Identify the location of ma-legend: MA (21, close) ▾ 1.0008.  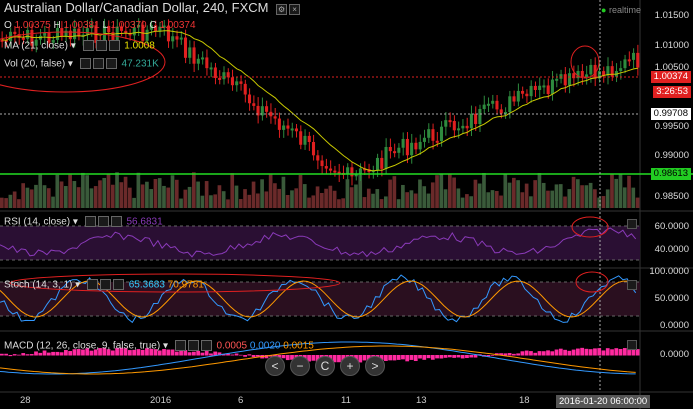
(79, 46).